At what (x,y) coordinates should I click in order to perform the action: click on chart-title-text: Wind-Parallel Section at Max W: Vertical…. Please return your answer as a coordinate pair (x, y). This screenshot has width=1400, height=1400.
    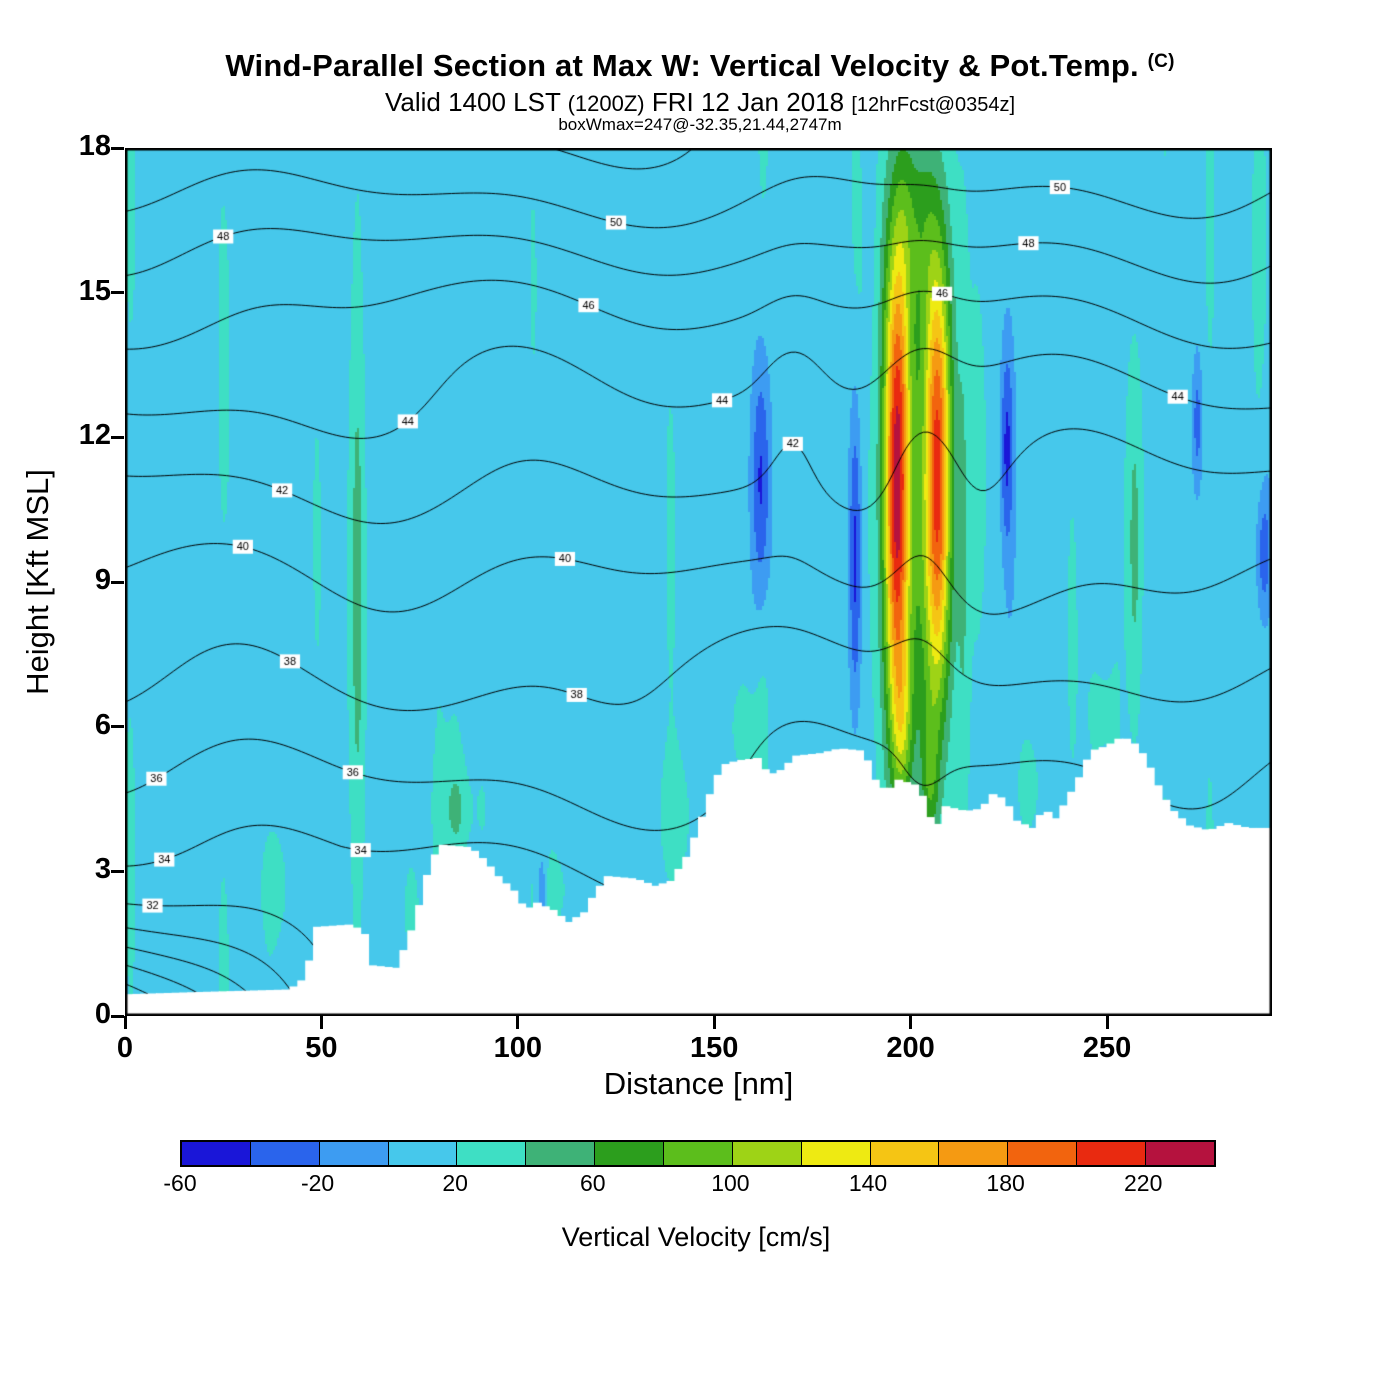
    Looking at the image, I should click on (682, 65).